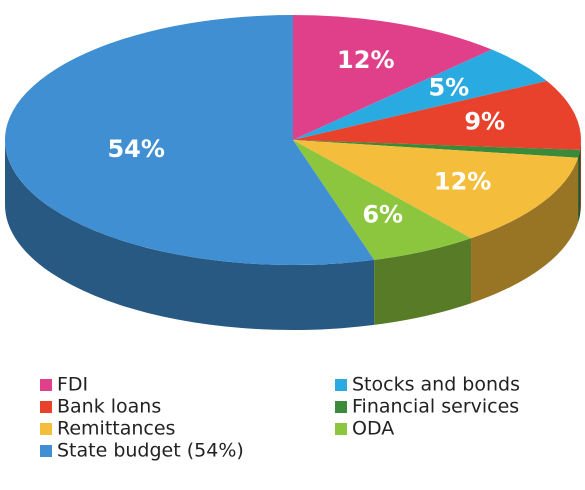 The height and width of the screenshot is (490, 585). Describe the element at coordinates (116, 429) in the screenshot. I see `legend-label: Remittances` at that location.